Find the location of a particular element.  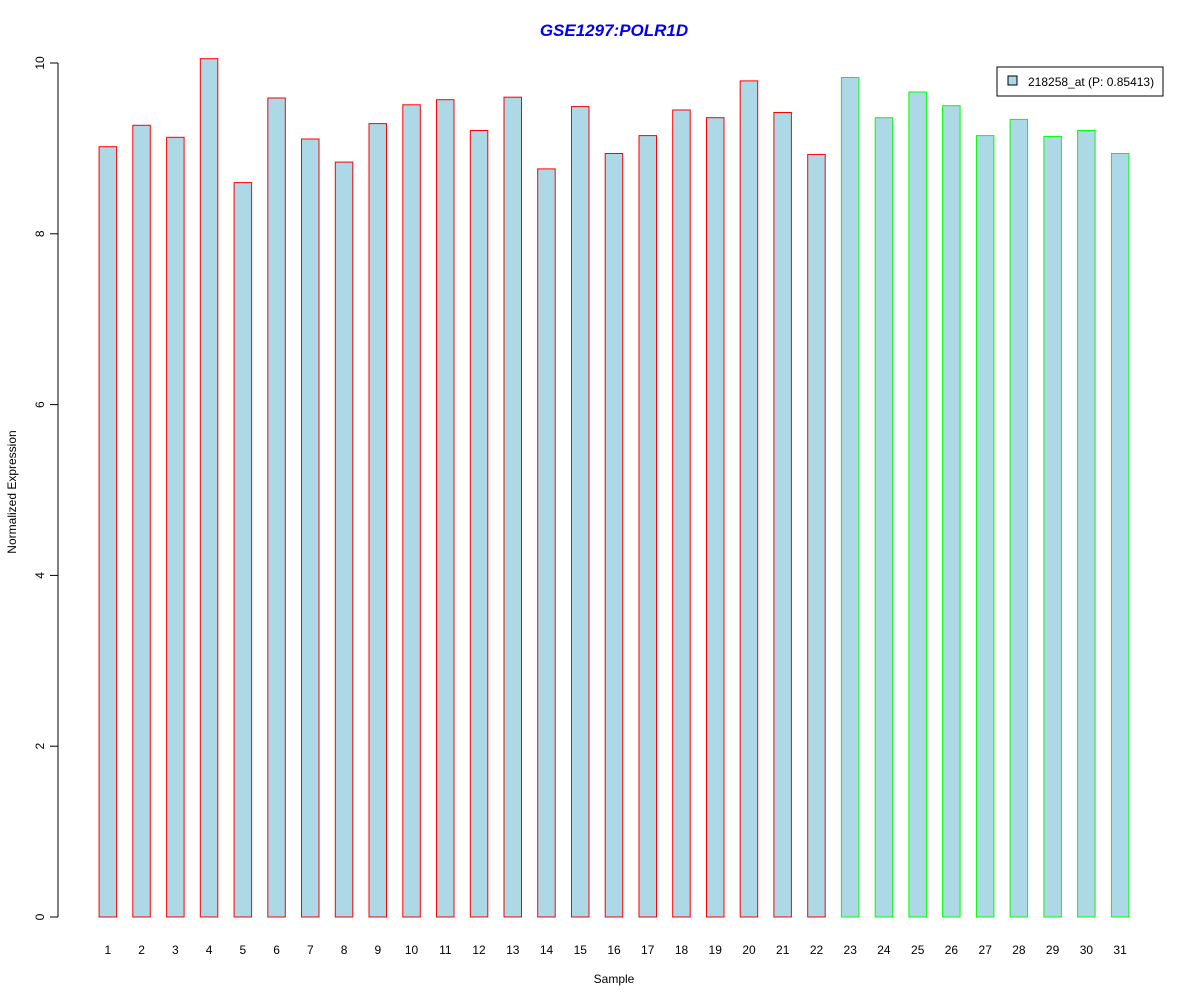

x-tick-label: 8 is located at coordinates (344, 950).